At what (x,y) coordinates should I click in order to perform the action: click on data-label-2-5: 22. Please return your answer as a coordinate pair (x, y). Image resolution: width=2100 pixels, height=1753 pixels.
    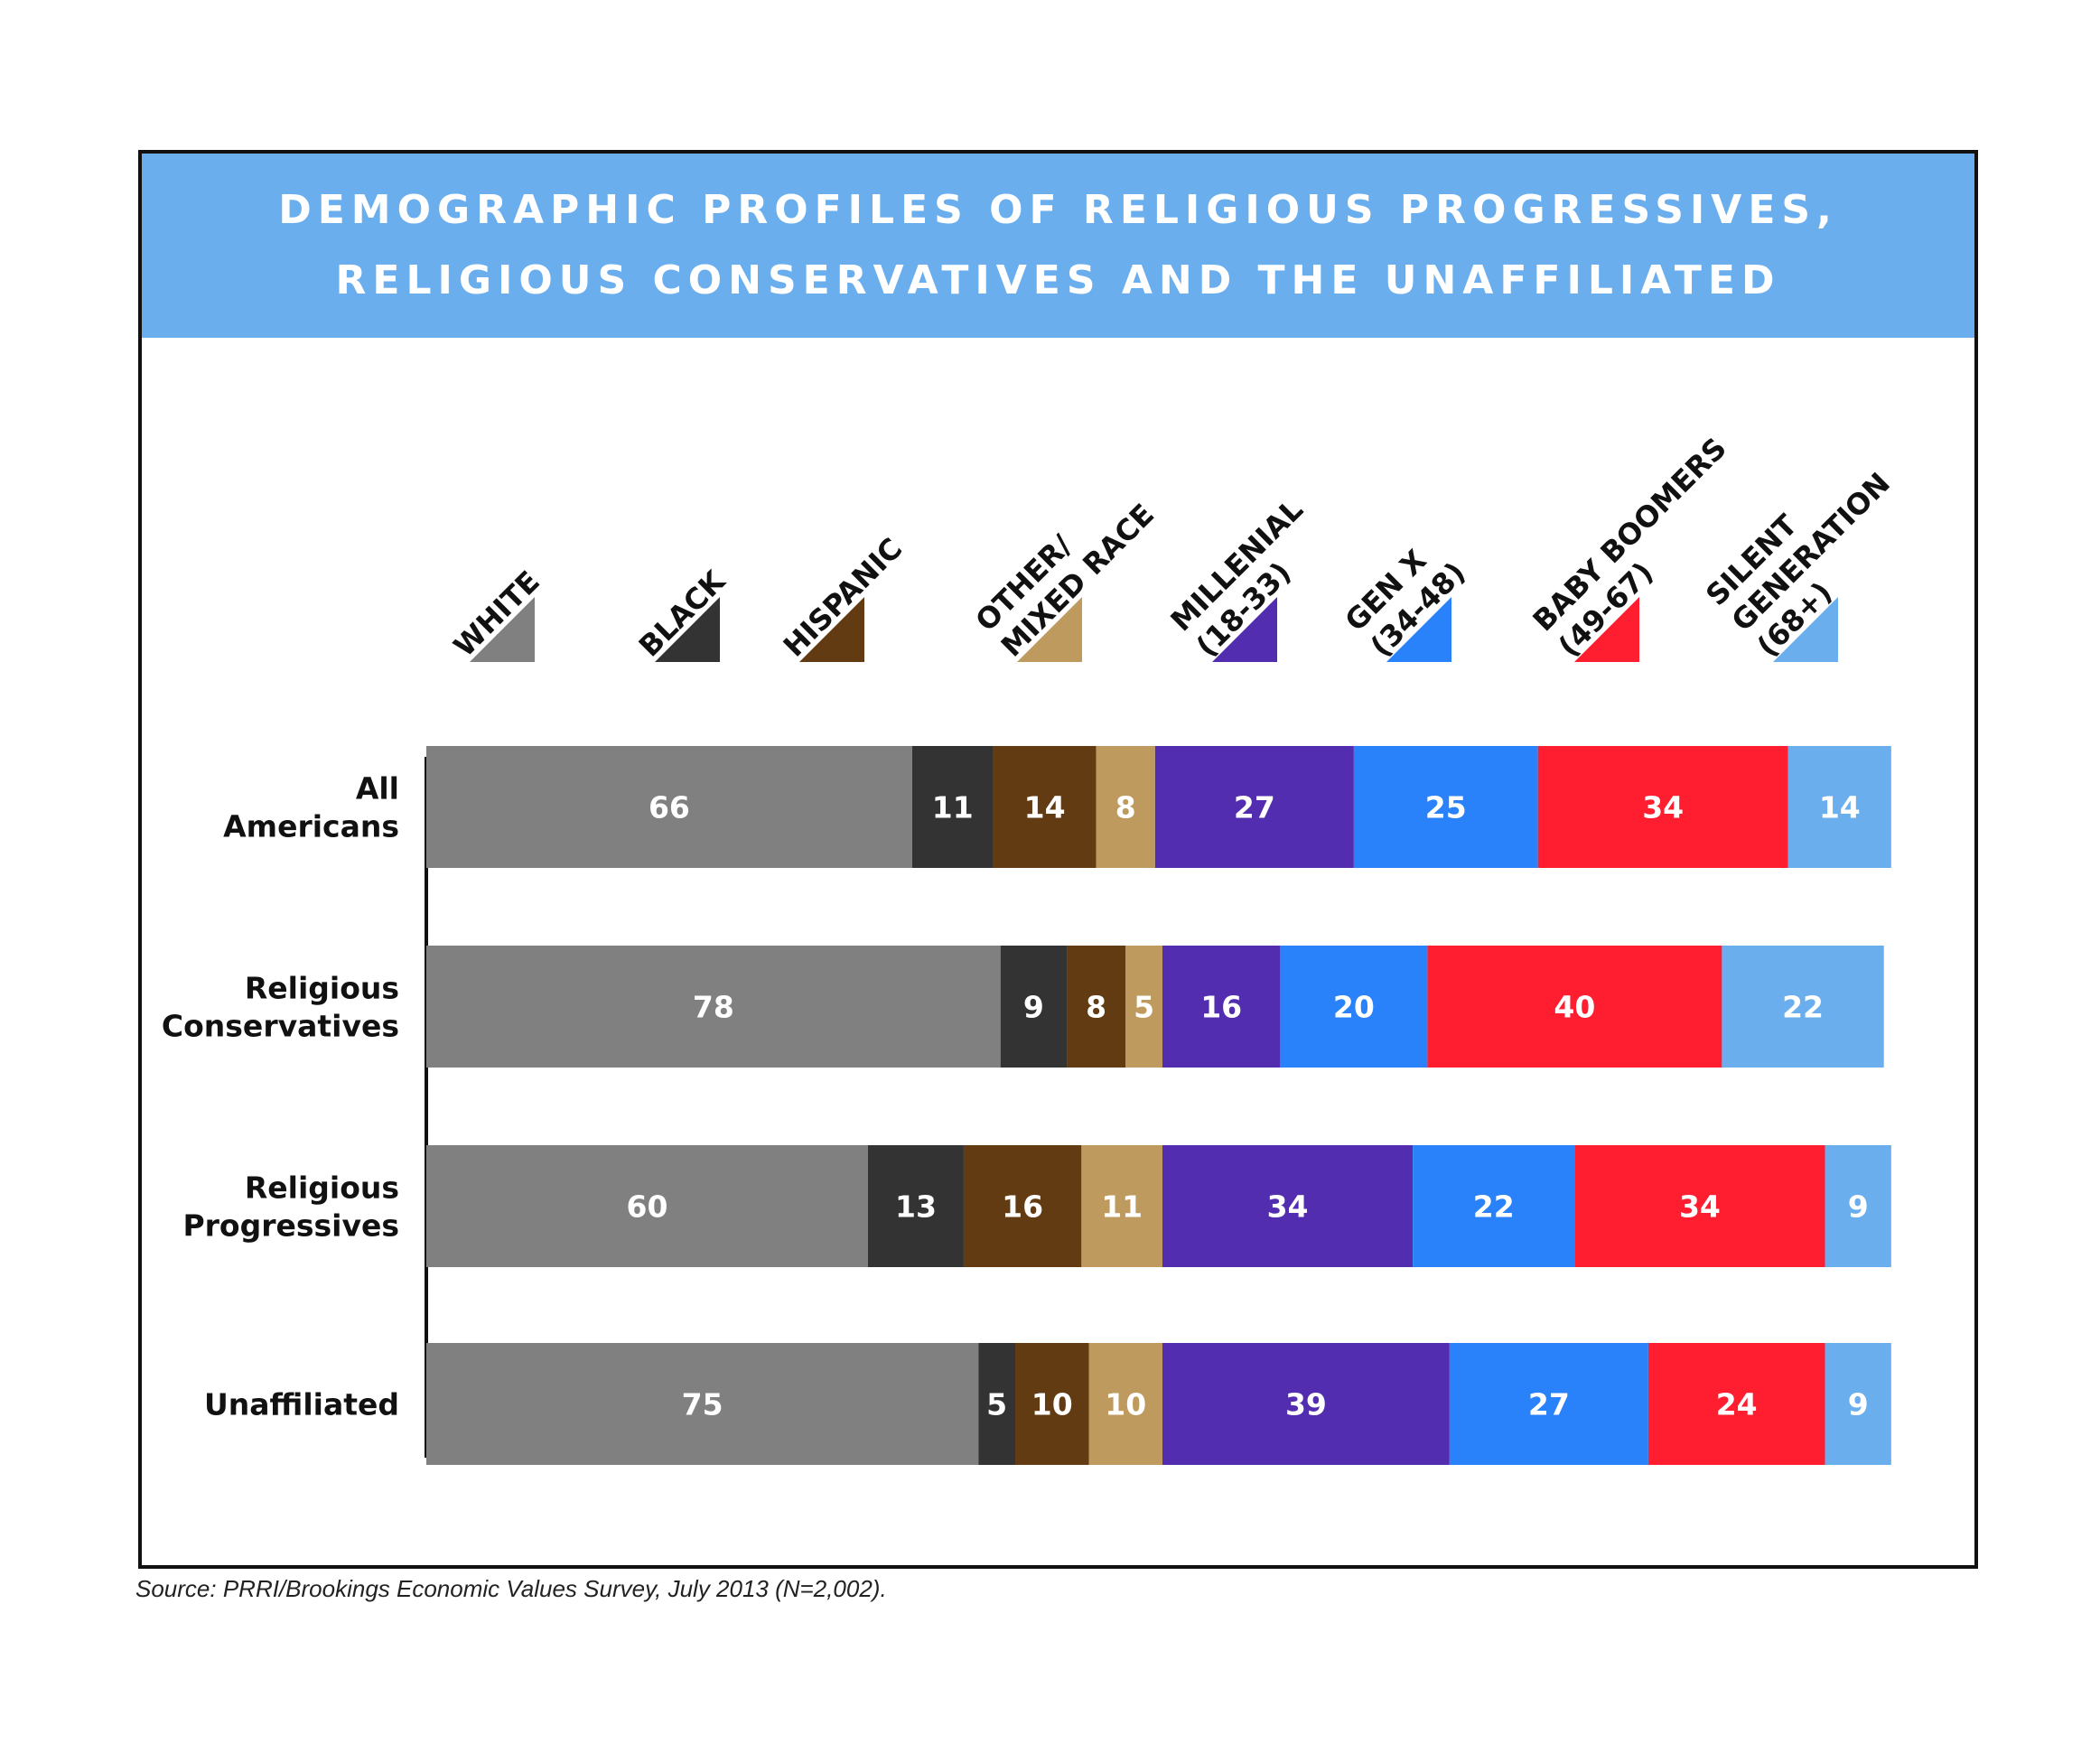
    Looking at the image, I should click on (1494, 1207).